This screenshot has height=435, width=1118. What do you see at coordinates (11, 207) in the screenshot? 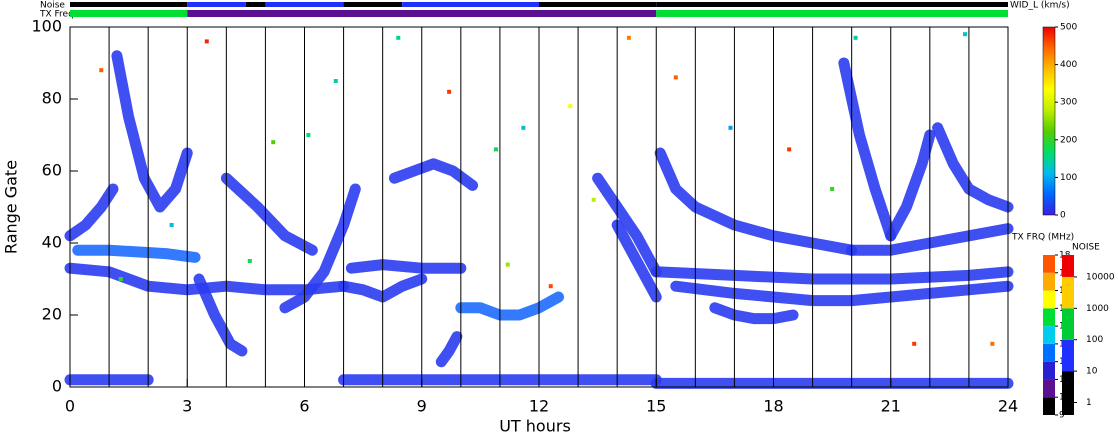
I see `y-axis-label: Range Gate` at bounding box center [11, 207].